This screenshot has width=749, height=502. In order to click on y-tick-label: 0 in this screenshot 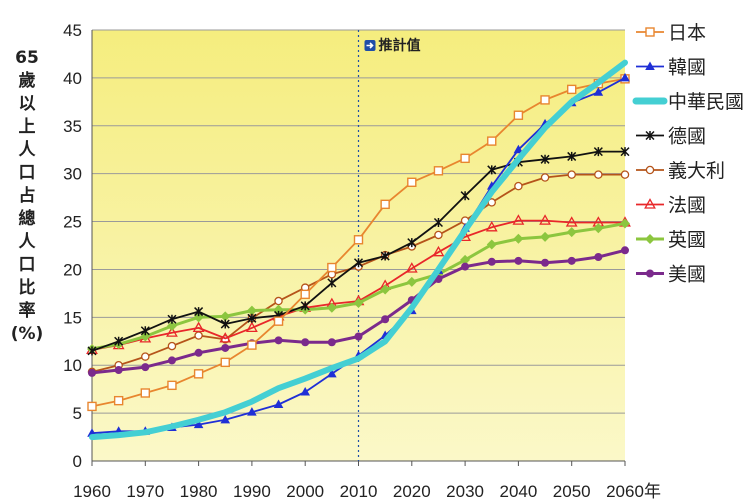, I will do `click(77, 461)`.